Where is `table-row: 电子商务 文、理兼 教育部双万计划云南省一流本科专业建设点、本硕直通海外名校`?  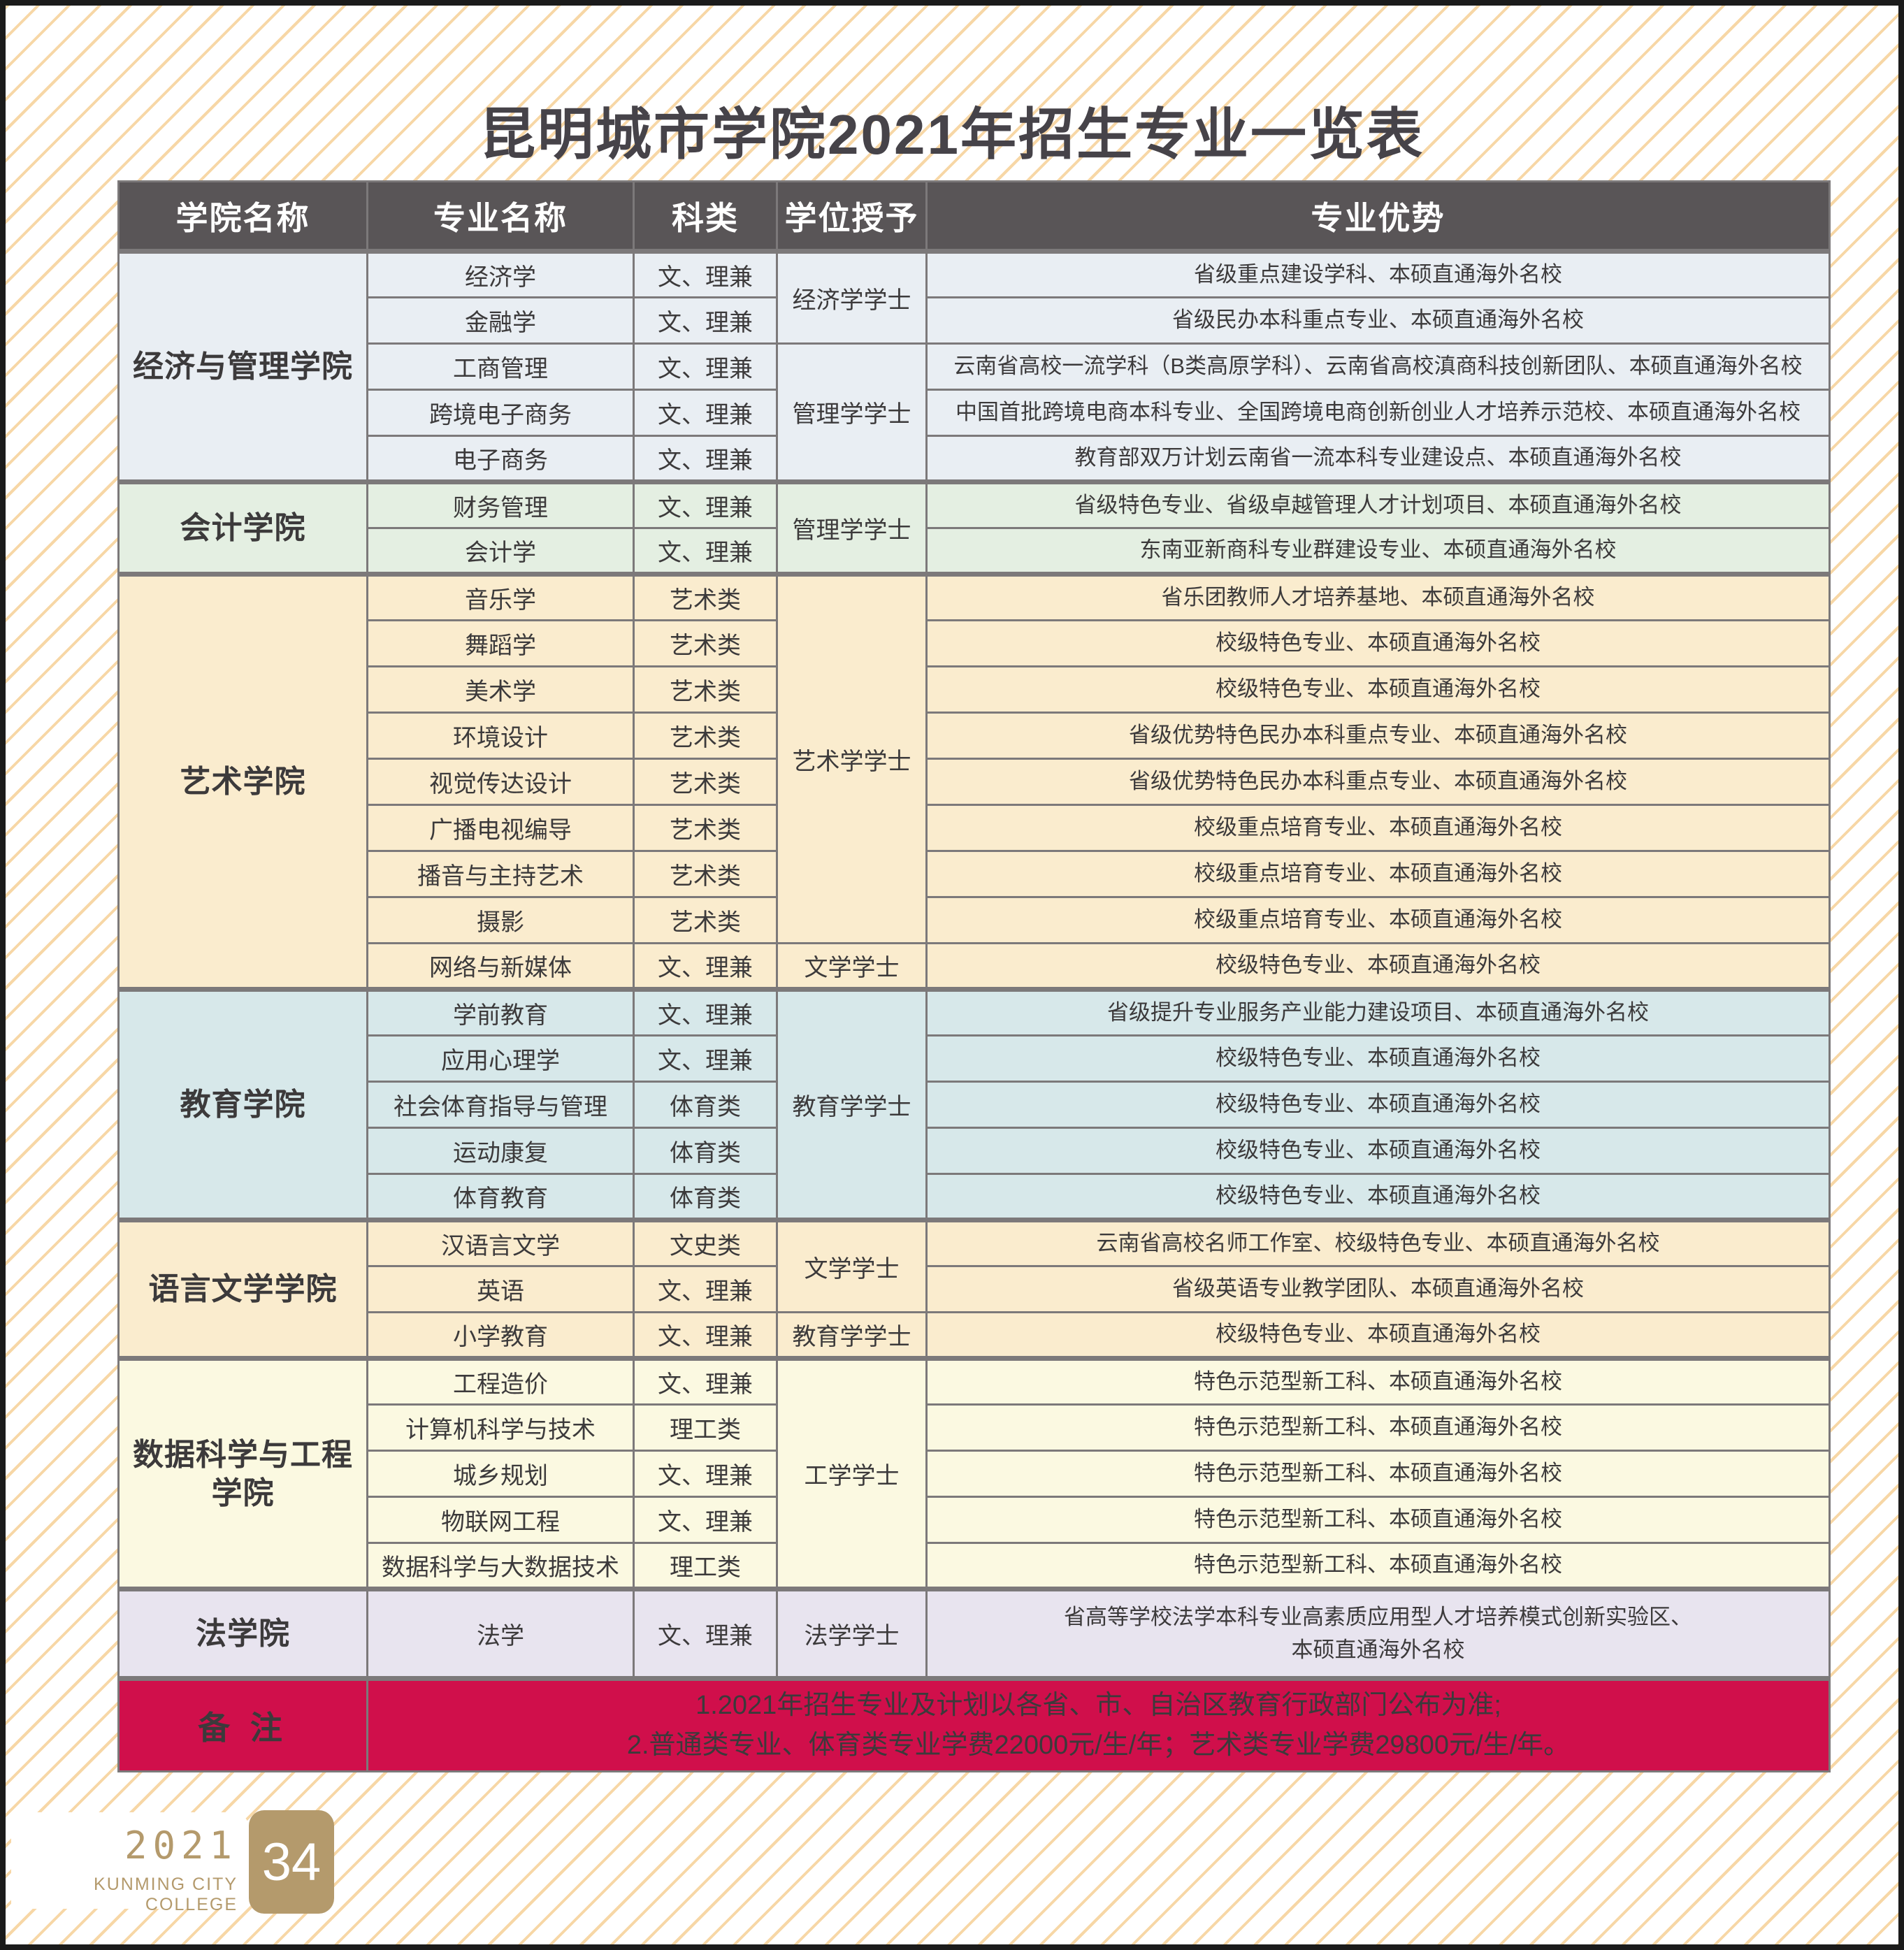
table-row: 电子商务 文、理兼 教育部双万计划云南省一流本科专业建设点、本硕直通海外名校 is located at coordinates (975, 459).